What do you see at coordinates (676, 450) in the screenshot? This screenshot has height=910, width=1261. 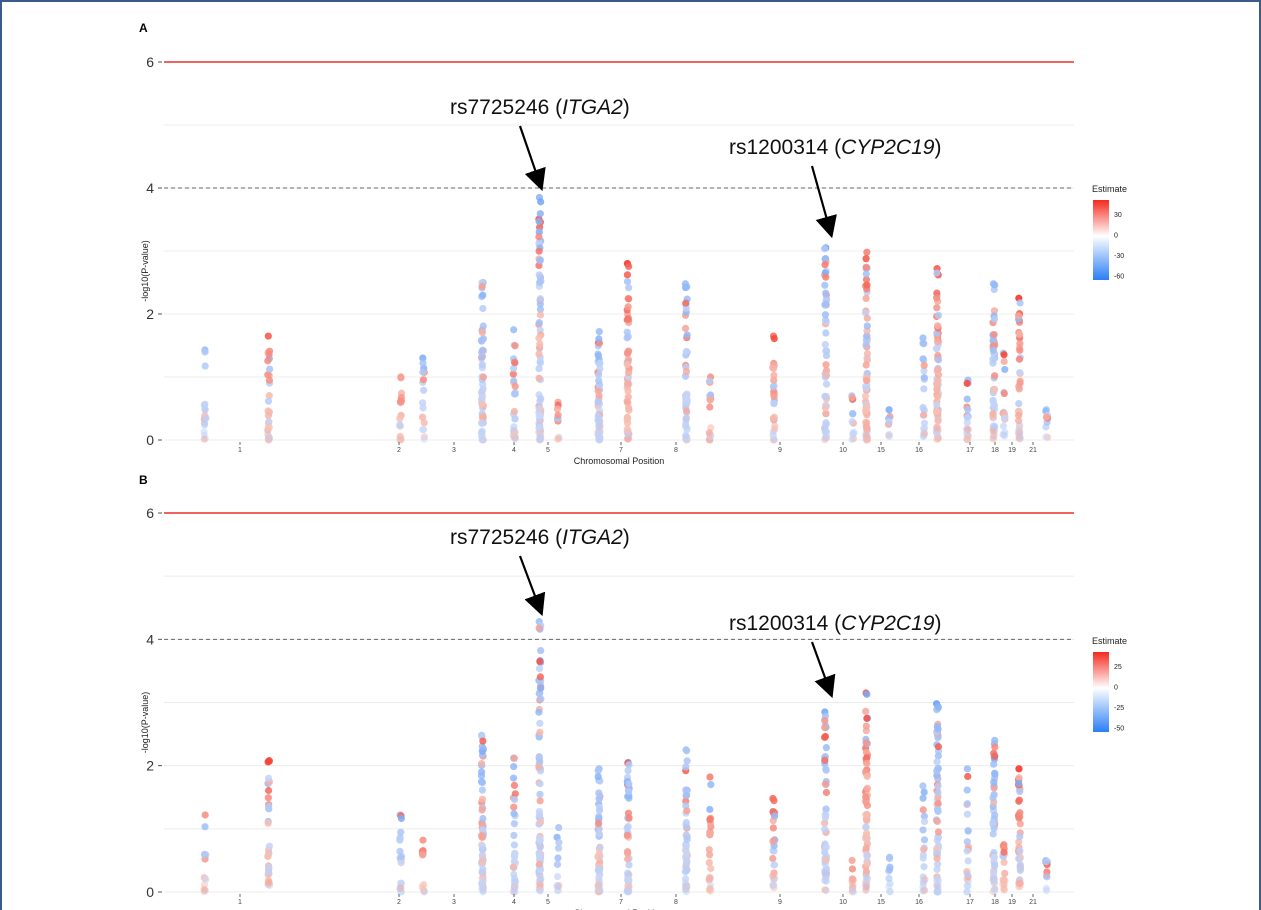 I see `x-tick-label: 8` at bounding box center [676, 450].